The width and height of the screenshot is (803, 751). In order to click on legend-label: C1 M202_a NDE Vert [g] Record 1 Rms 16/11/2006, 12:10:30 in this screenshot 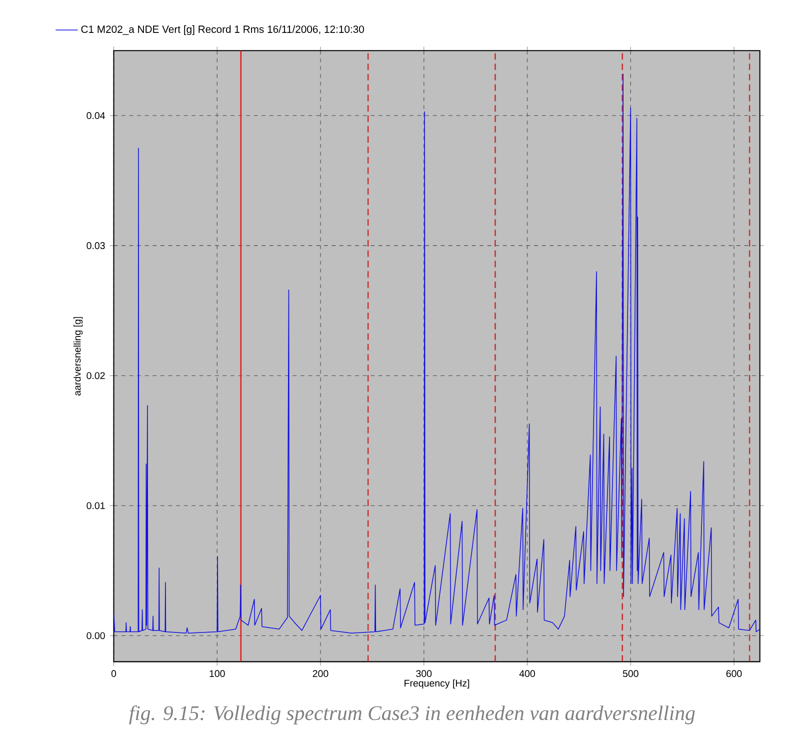, I will do `click(222, 30)`.